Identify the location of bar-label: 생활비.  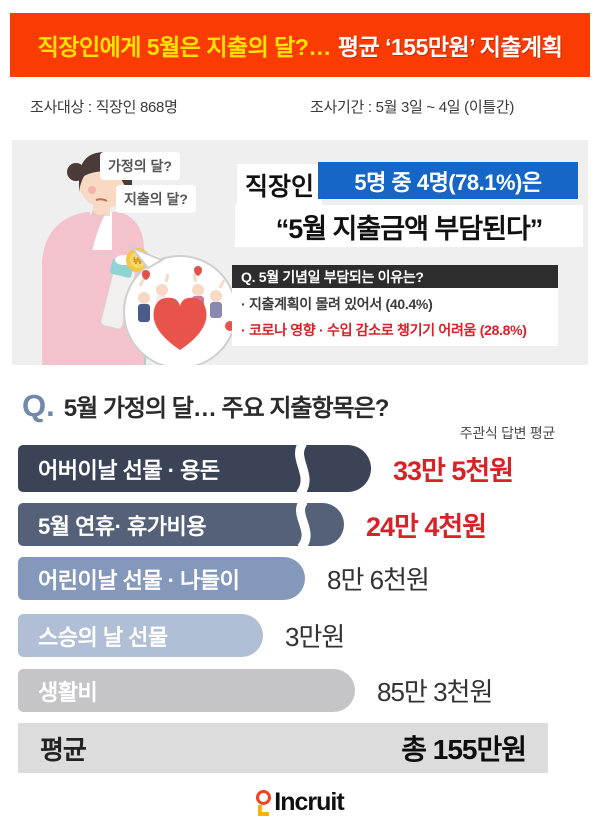
(186, 690).